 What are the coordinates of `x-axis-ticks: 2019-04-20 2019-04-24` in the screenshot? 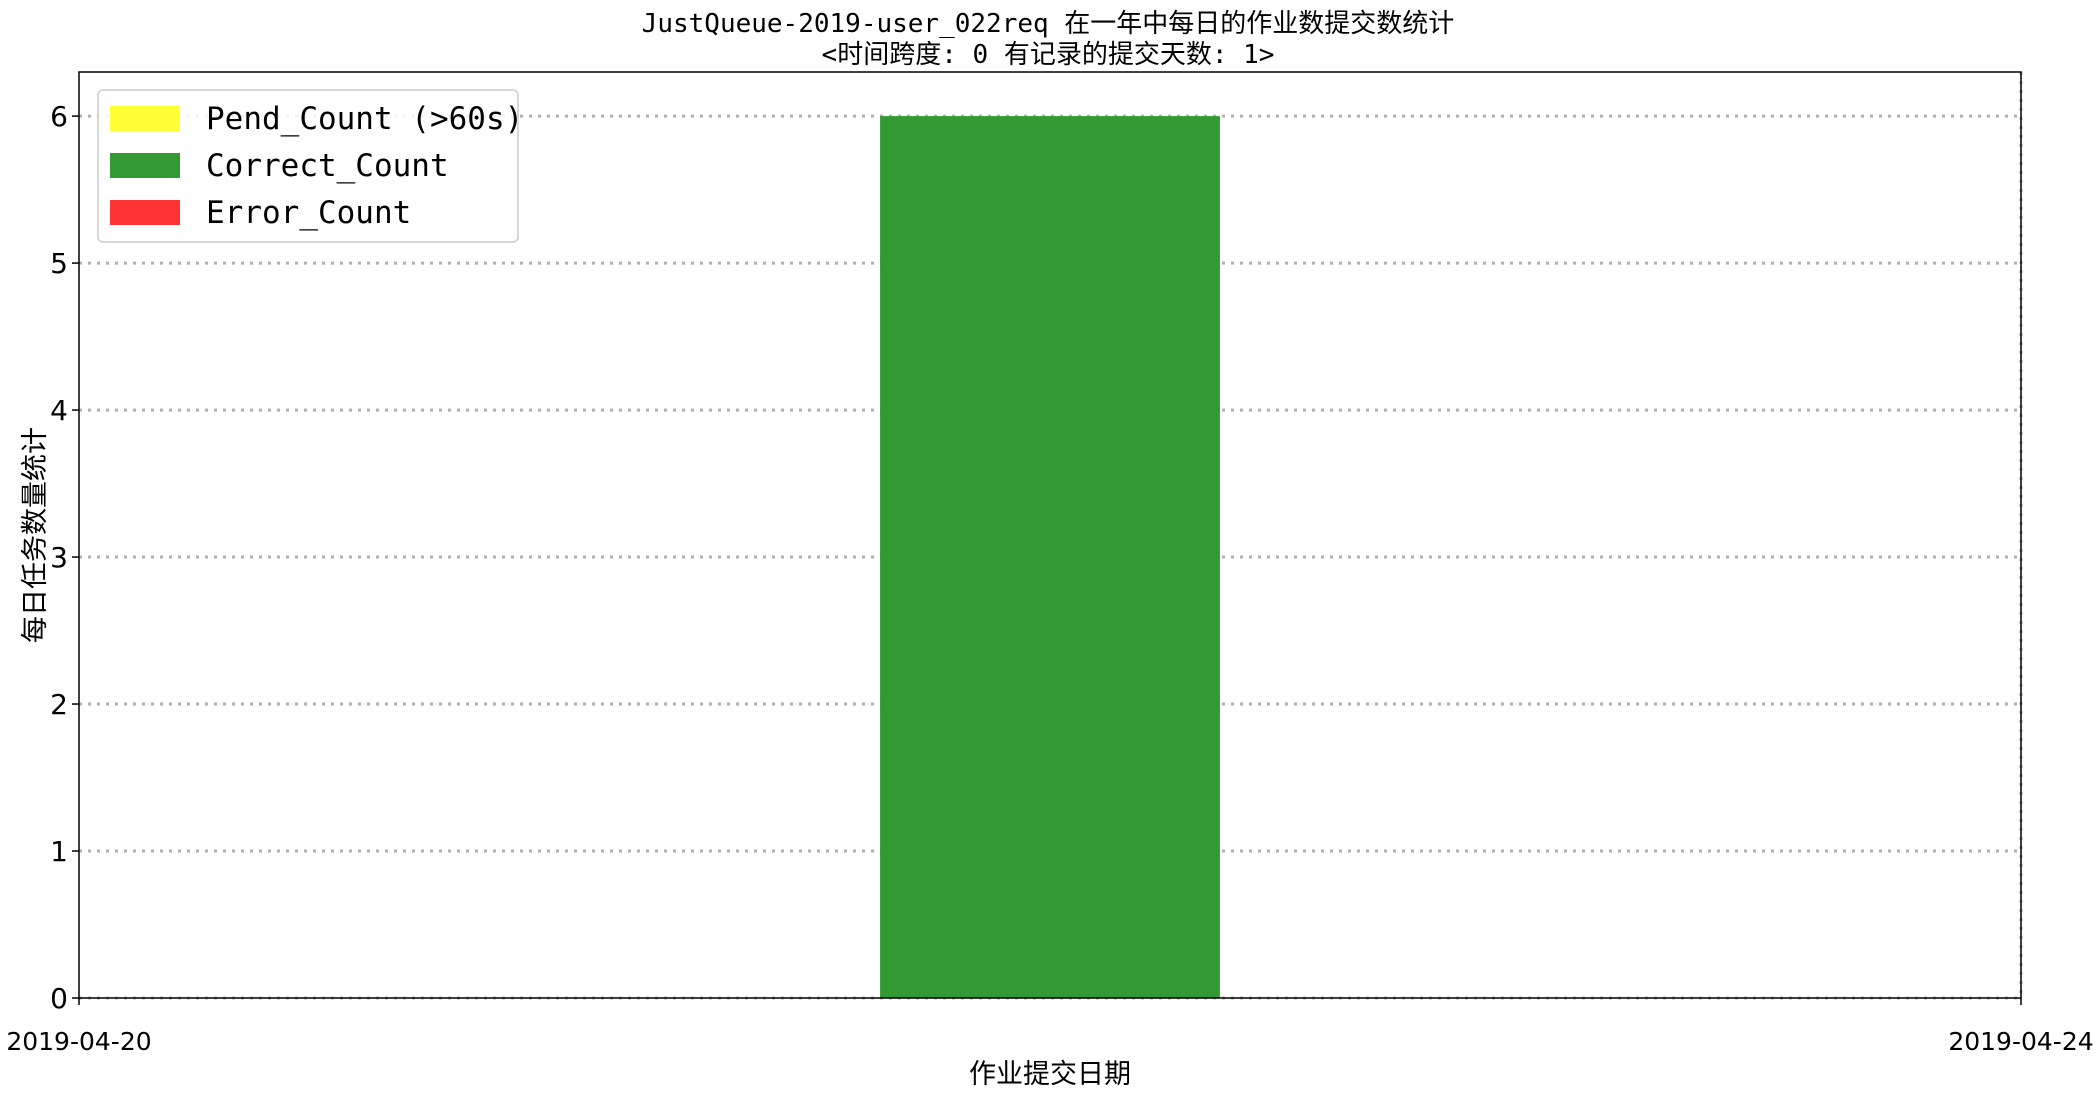 It's located at (1050, 1027).